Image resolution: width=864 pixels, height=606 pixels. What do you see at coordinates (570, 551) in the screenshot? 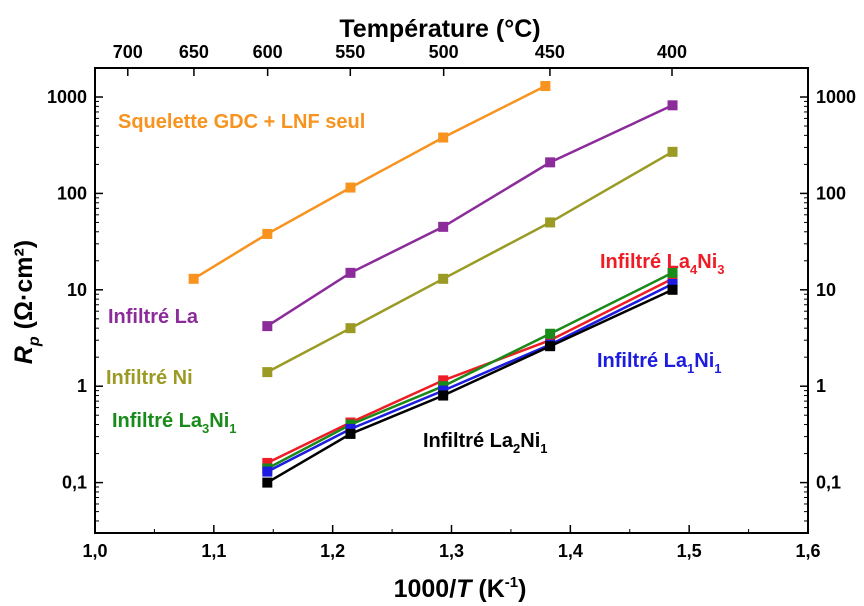
I see `x-tick-label: 1,4` at bounding box center [570, 551].